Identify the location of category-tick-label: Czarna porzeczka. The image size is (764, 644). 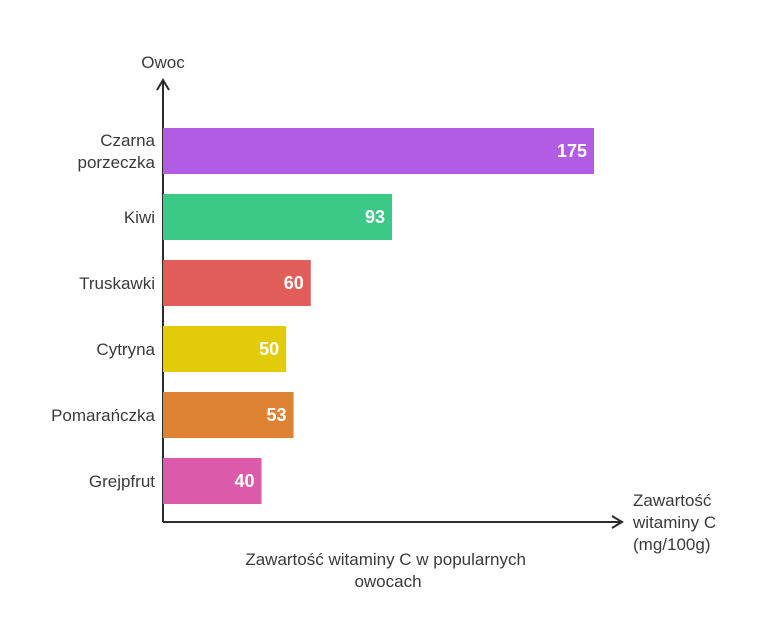
(117, 151).